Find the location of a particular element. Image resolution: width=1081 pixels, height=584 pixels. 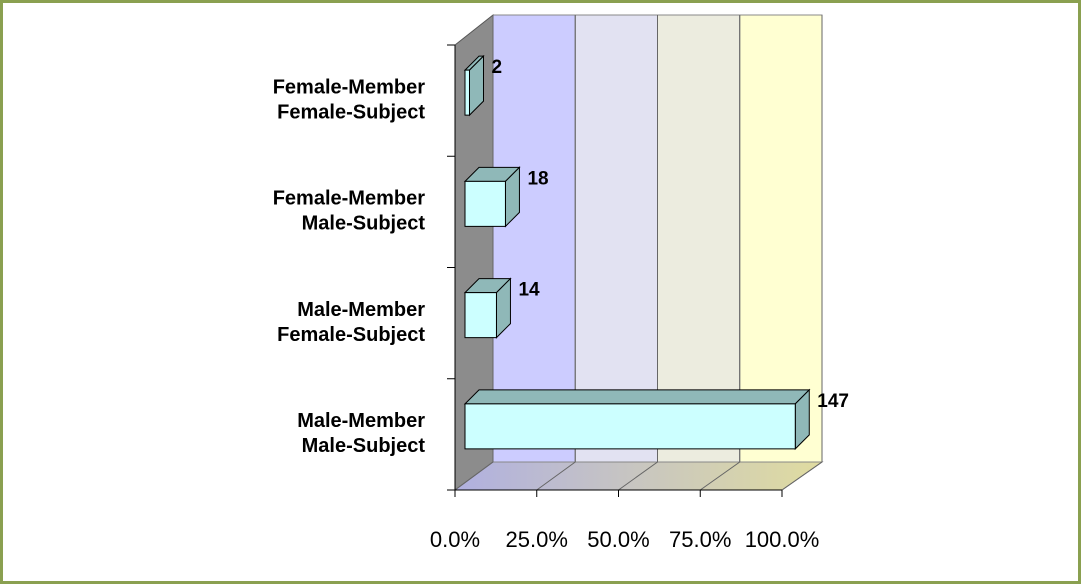

x-tick-label: 0.0% is located at coordinates (455, 539).